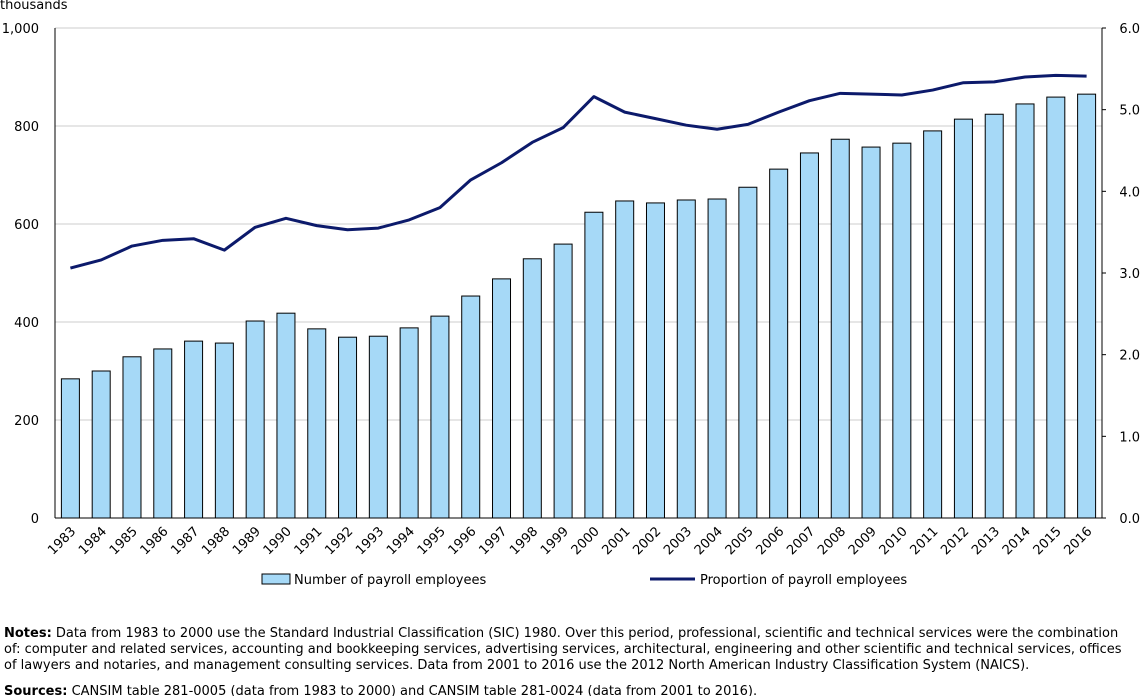 Image resolution: width=1140 pixels, height=696 pixels. What do you see at coordinates (555, 541) in the screenshot?
I see `x-tick-label: 1999` at bounding box center [555, 541].